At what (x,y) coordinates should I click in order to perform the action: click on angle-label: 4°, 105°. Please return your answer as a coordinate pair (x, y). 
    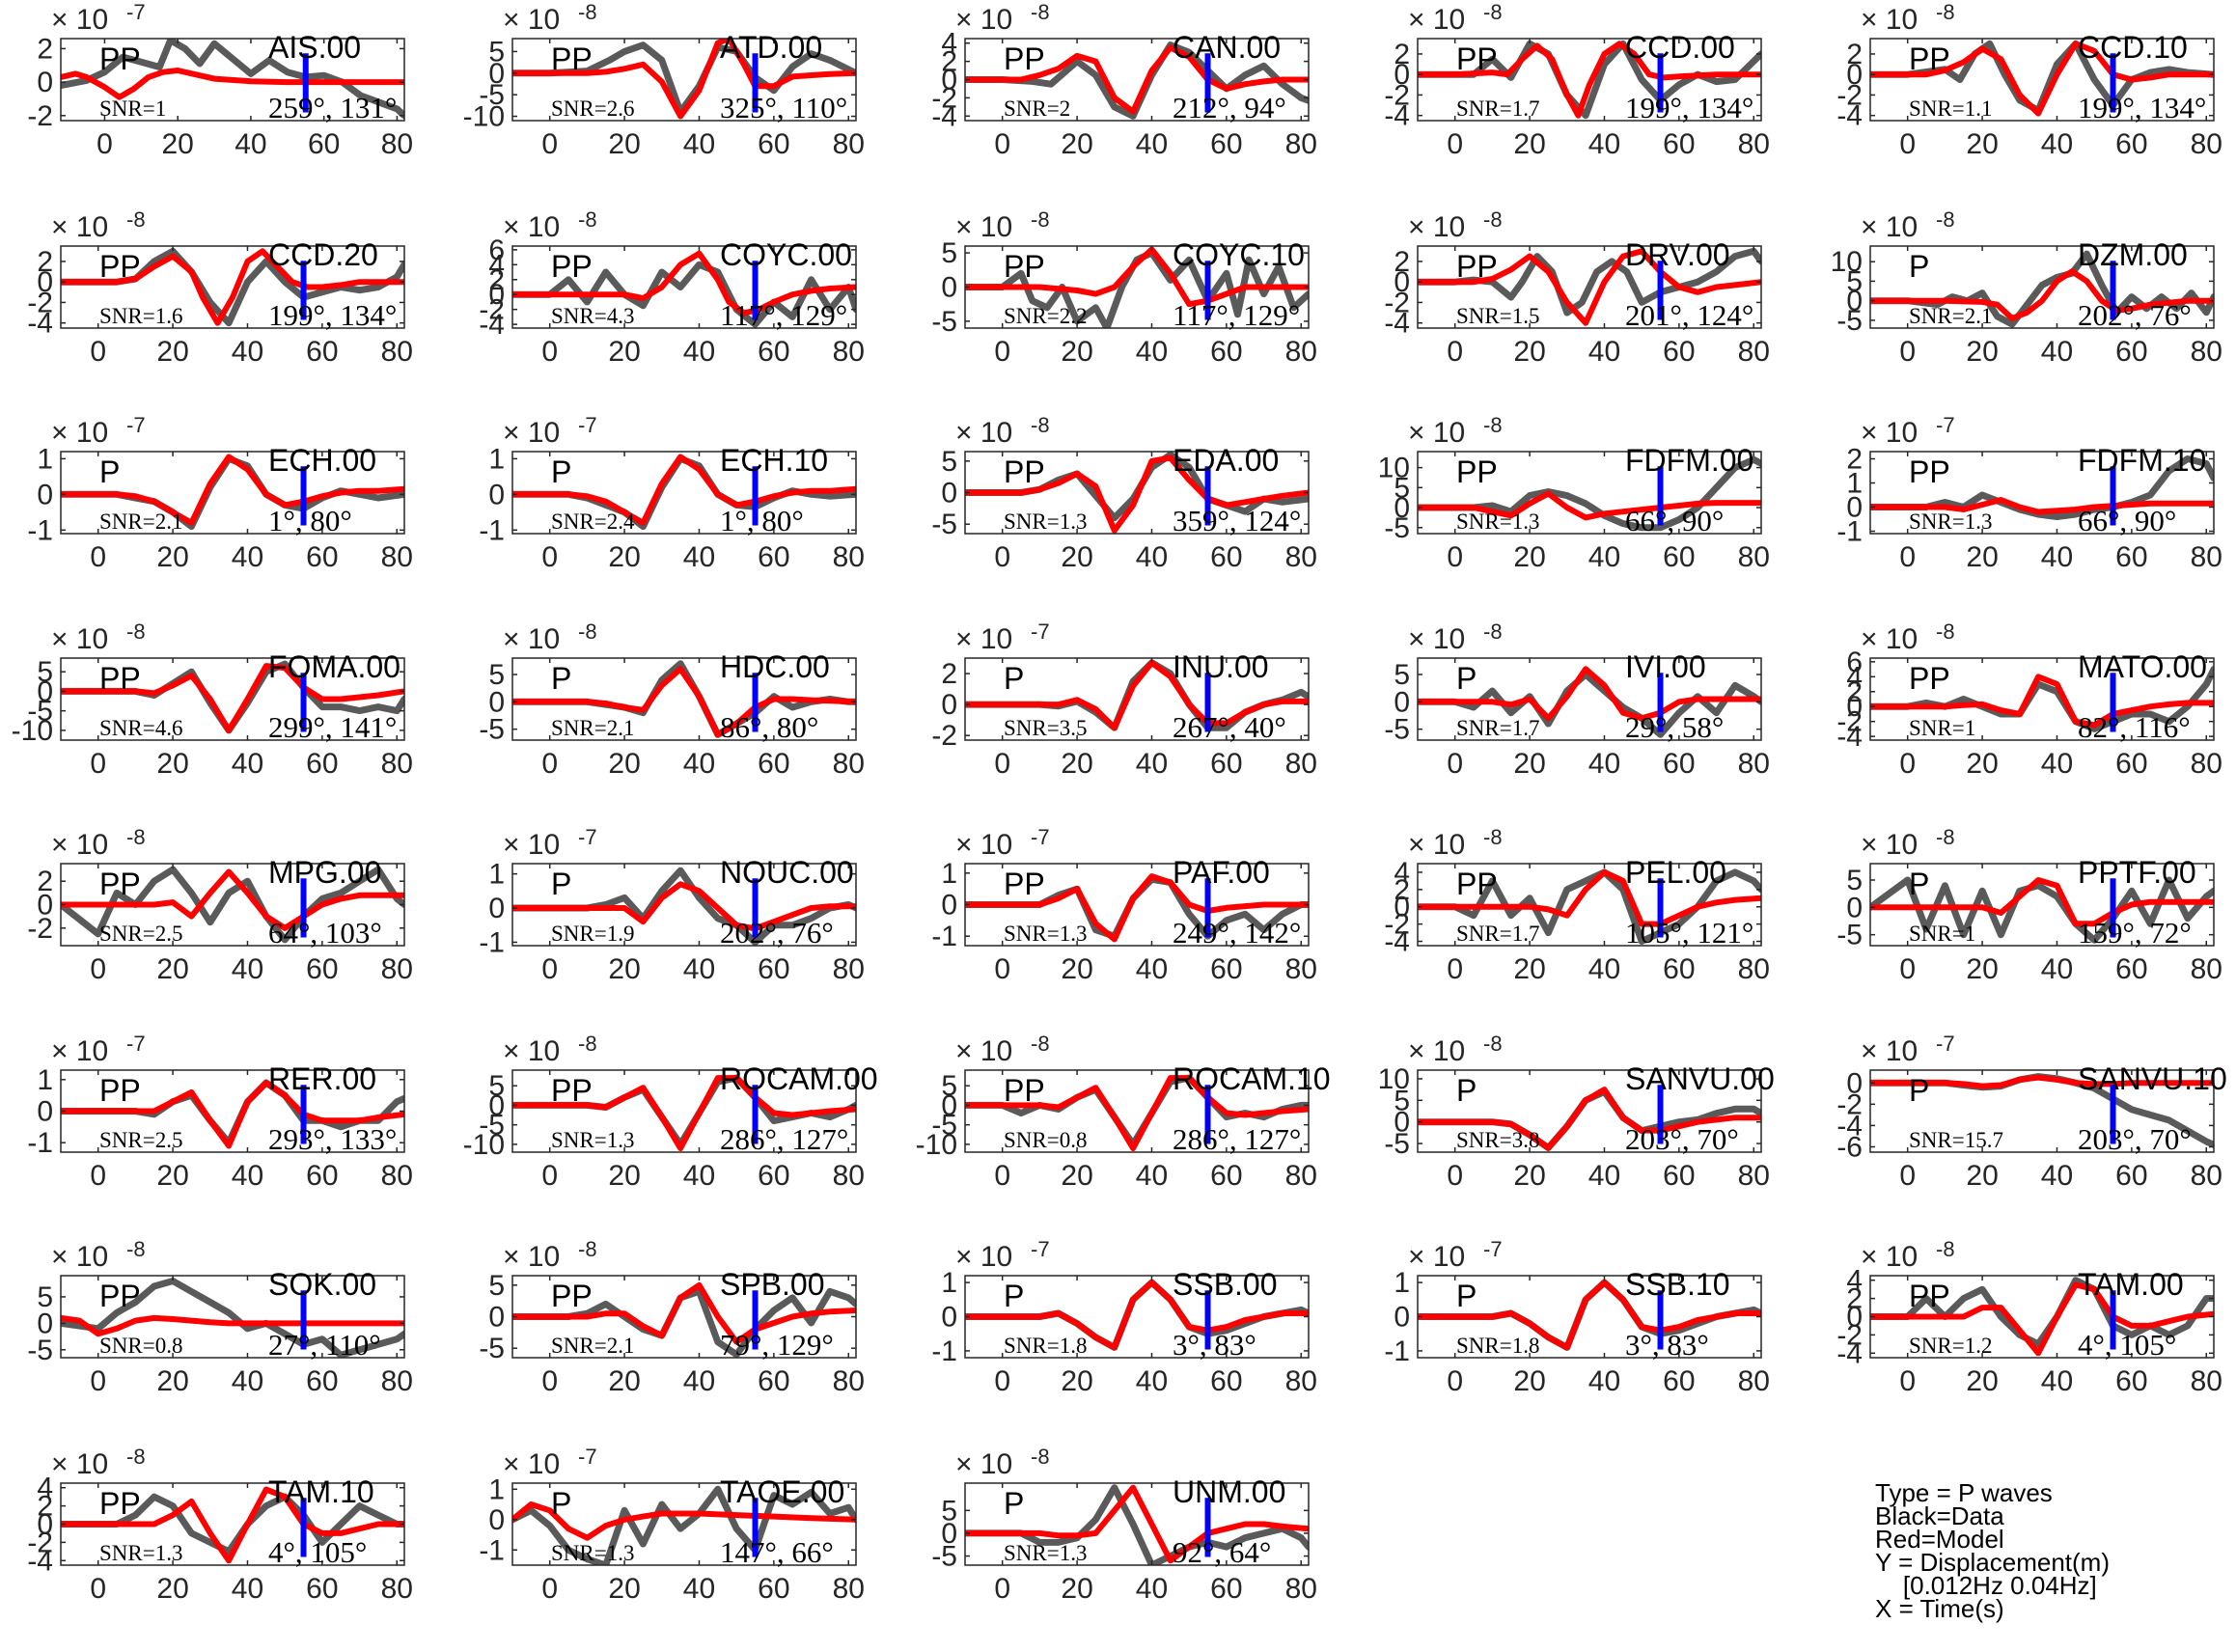
    Looking at the image, I should click on (318, 1552).